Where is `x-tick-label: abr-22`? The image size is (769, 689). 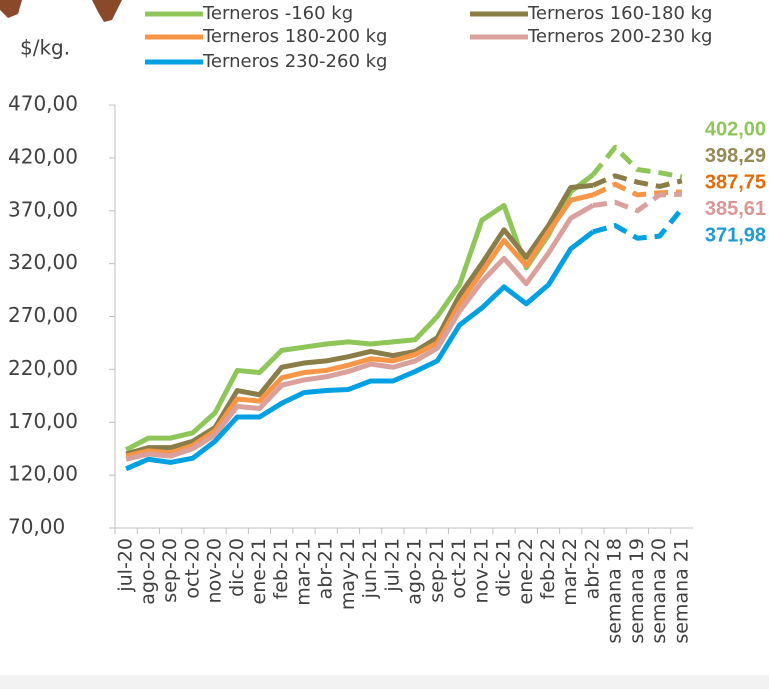
x-tick-label: abr-22 is located at coordinates (592, 568).